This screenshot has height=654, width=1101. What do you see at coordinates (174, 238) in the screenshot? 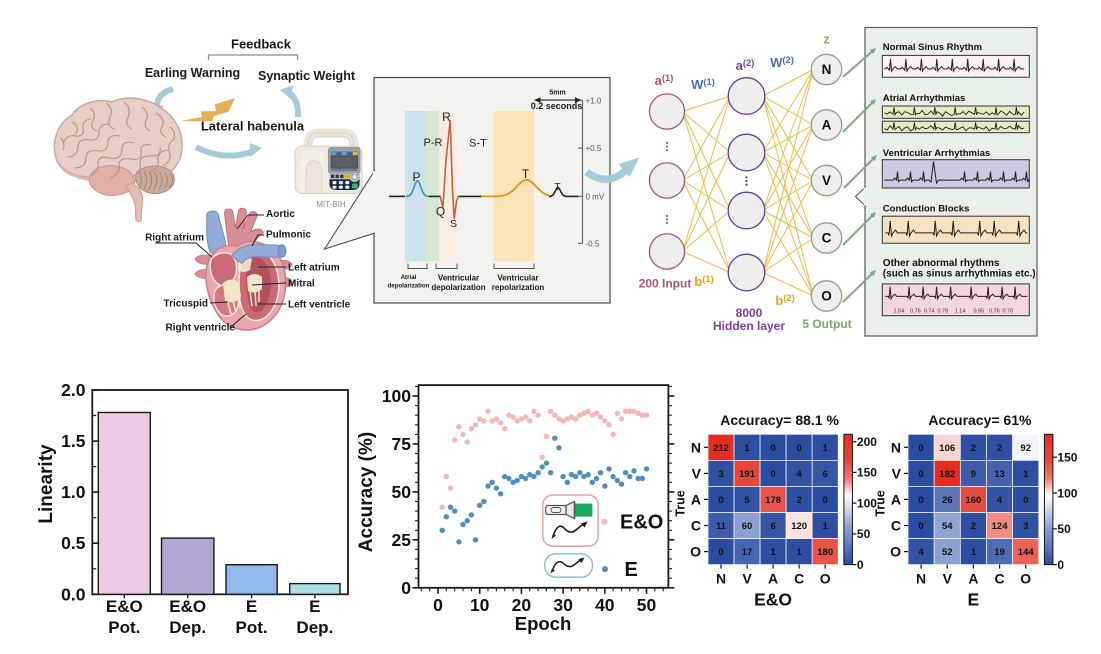
I see `svg-text: Right atrium` at bounding box center [174, 238].